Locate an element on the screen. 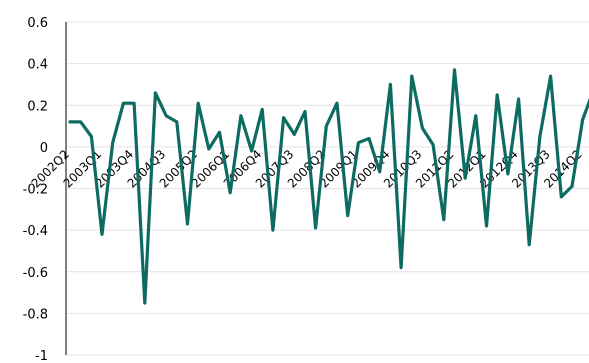 The image size is (589, 363). y-tick-label: -0.2 is located at coordinates (35, 190).